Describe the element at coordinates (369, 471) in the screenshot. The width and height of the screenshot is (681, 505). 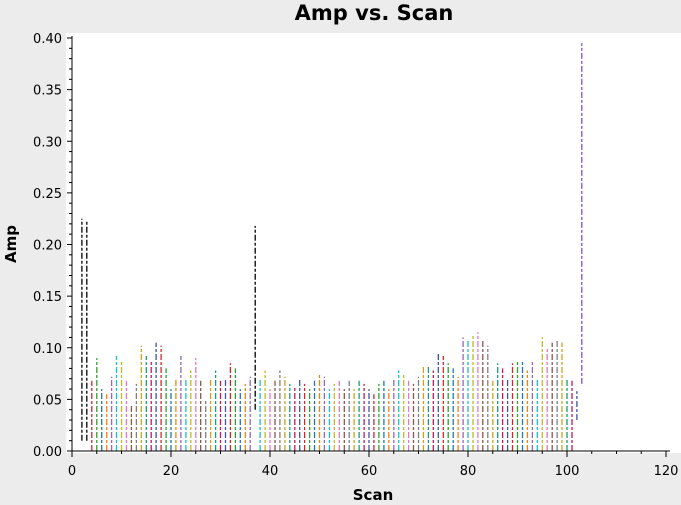
I see `x-tick-label: 60` at that location.